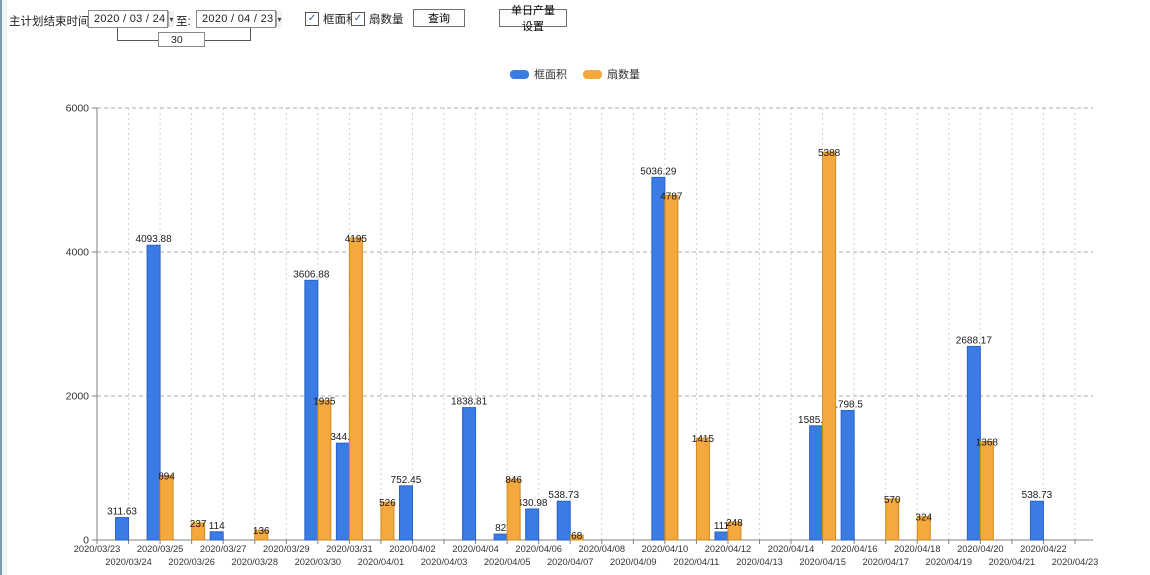 The width and height of the screenshot is (1150, 575). What do you see at coordinates (703, 439) in the screenshot?
I see `bar-value-label: 1415` at bounding box center [703, 439].